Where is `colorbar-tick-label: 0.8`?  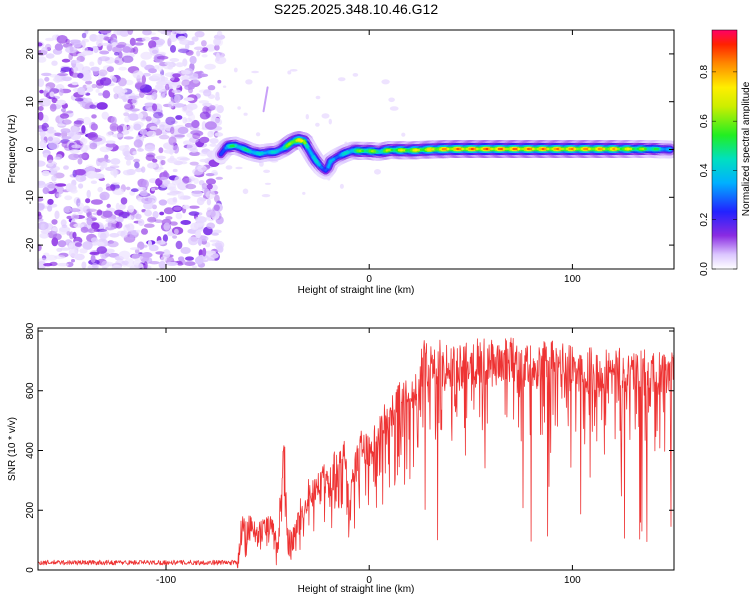
colorbar-tick-label: 0.8 is located at coordinates (704, 71).